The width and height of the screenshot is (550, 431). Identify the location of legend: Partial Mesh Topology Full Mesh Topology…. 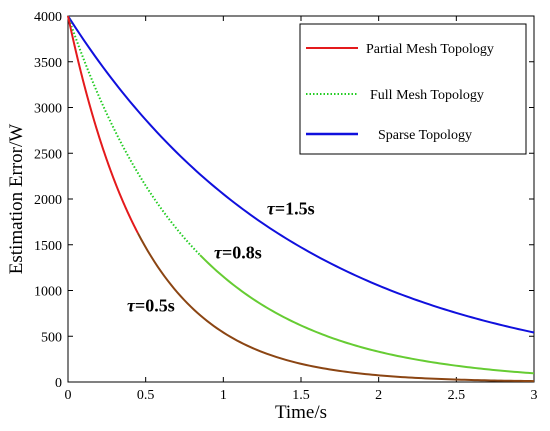
(413, 89).